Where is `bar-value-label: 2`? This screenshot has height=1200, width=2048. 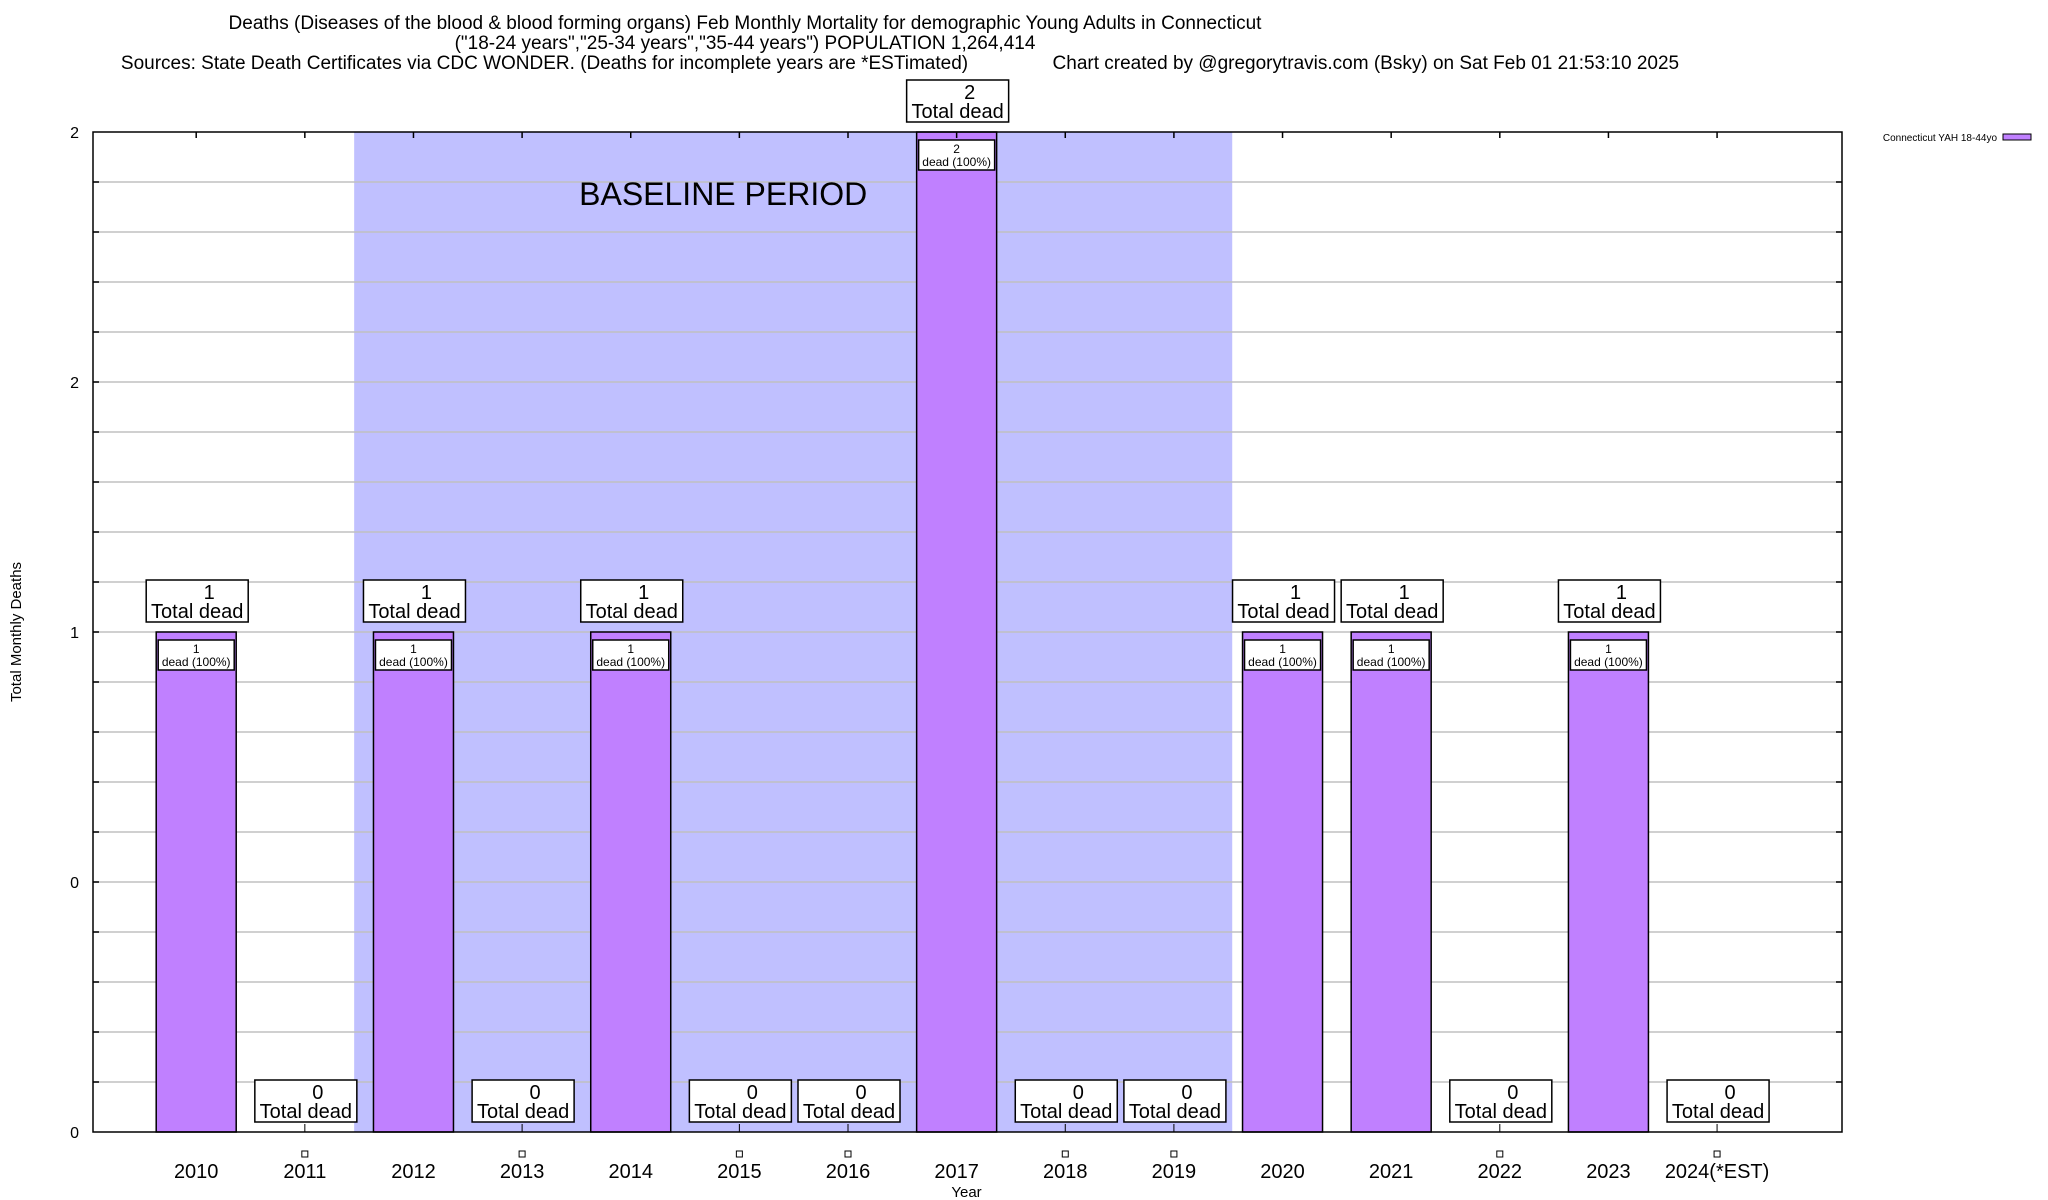
bar-value-label: 2 is located at coordinates (956, 149).